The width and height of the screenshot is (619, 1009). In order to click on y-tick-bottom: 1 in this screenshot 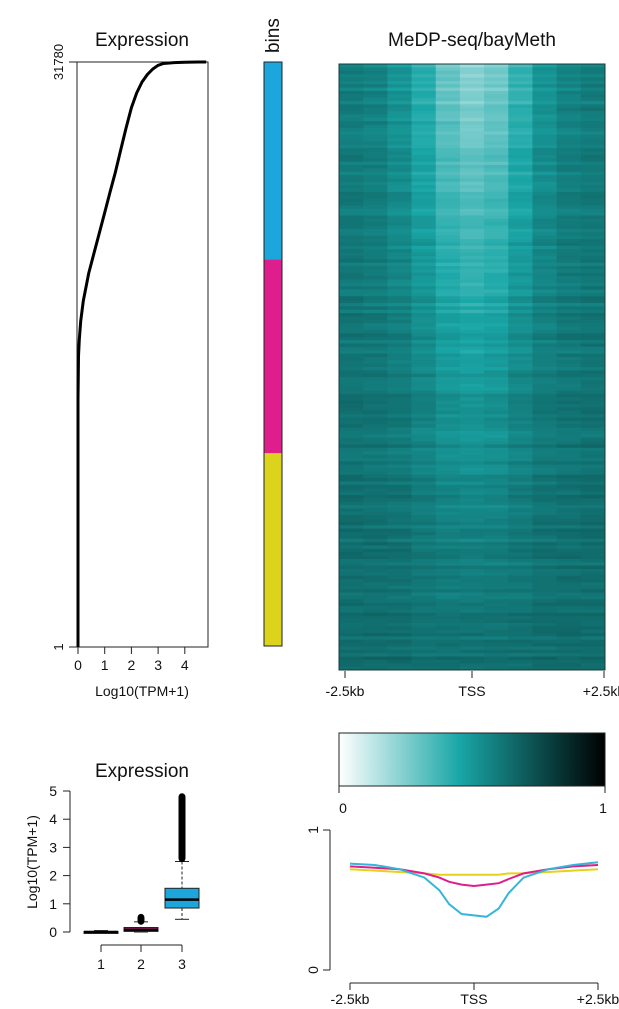, I will do `click(58, 646)`.